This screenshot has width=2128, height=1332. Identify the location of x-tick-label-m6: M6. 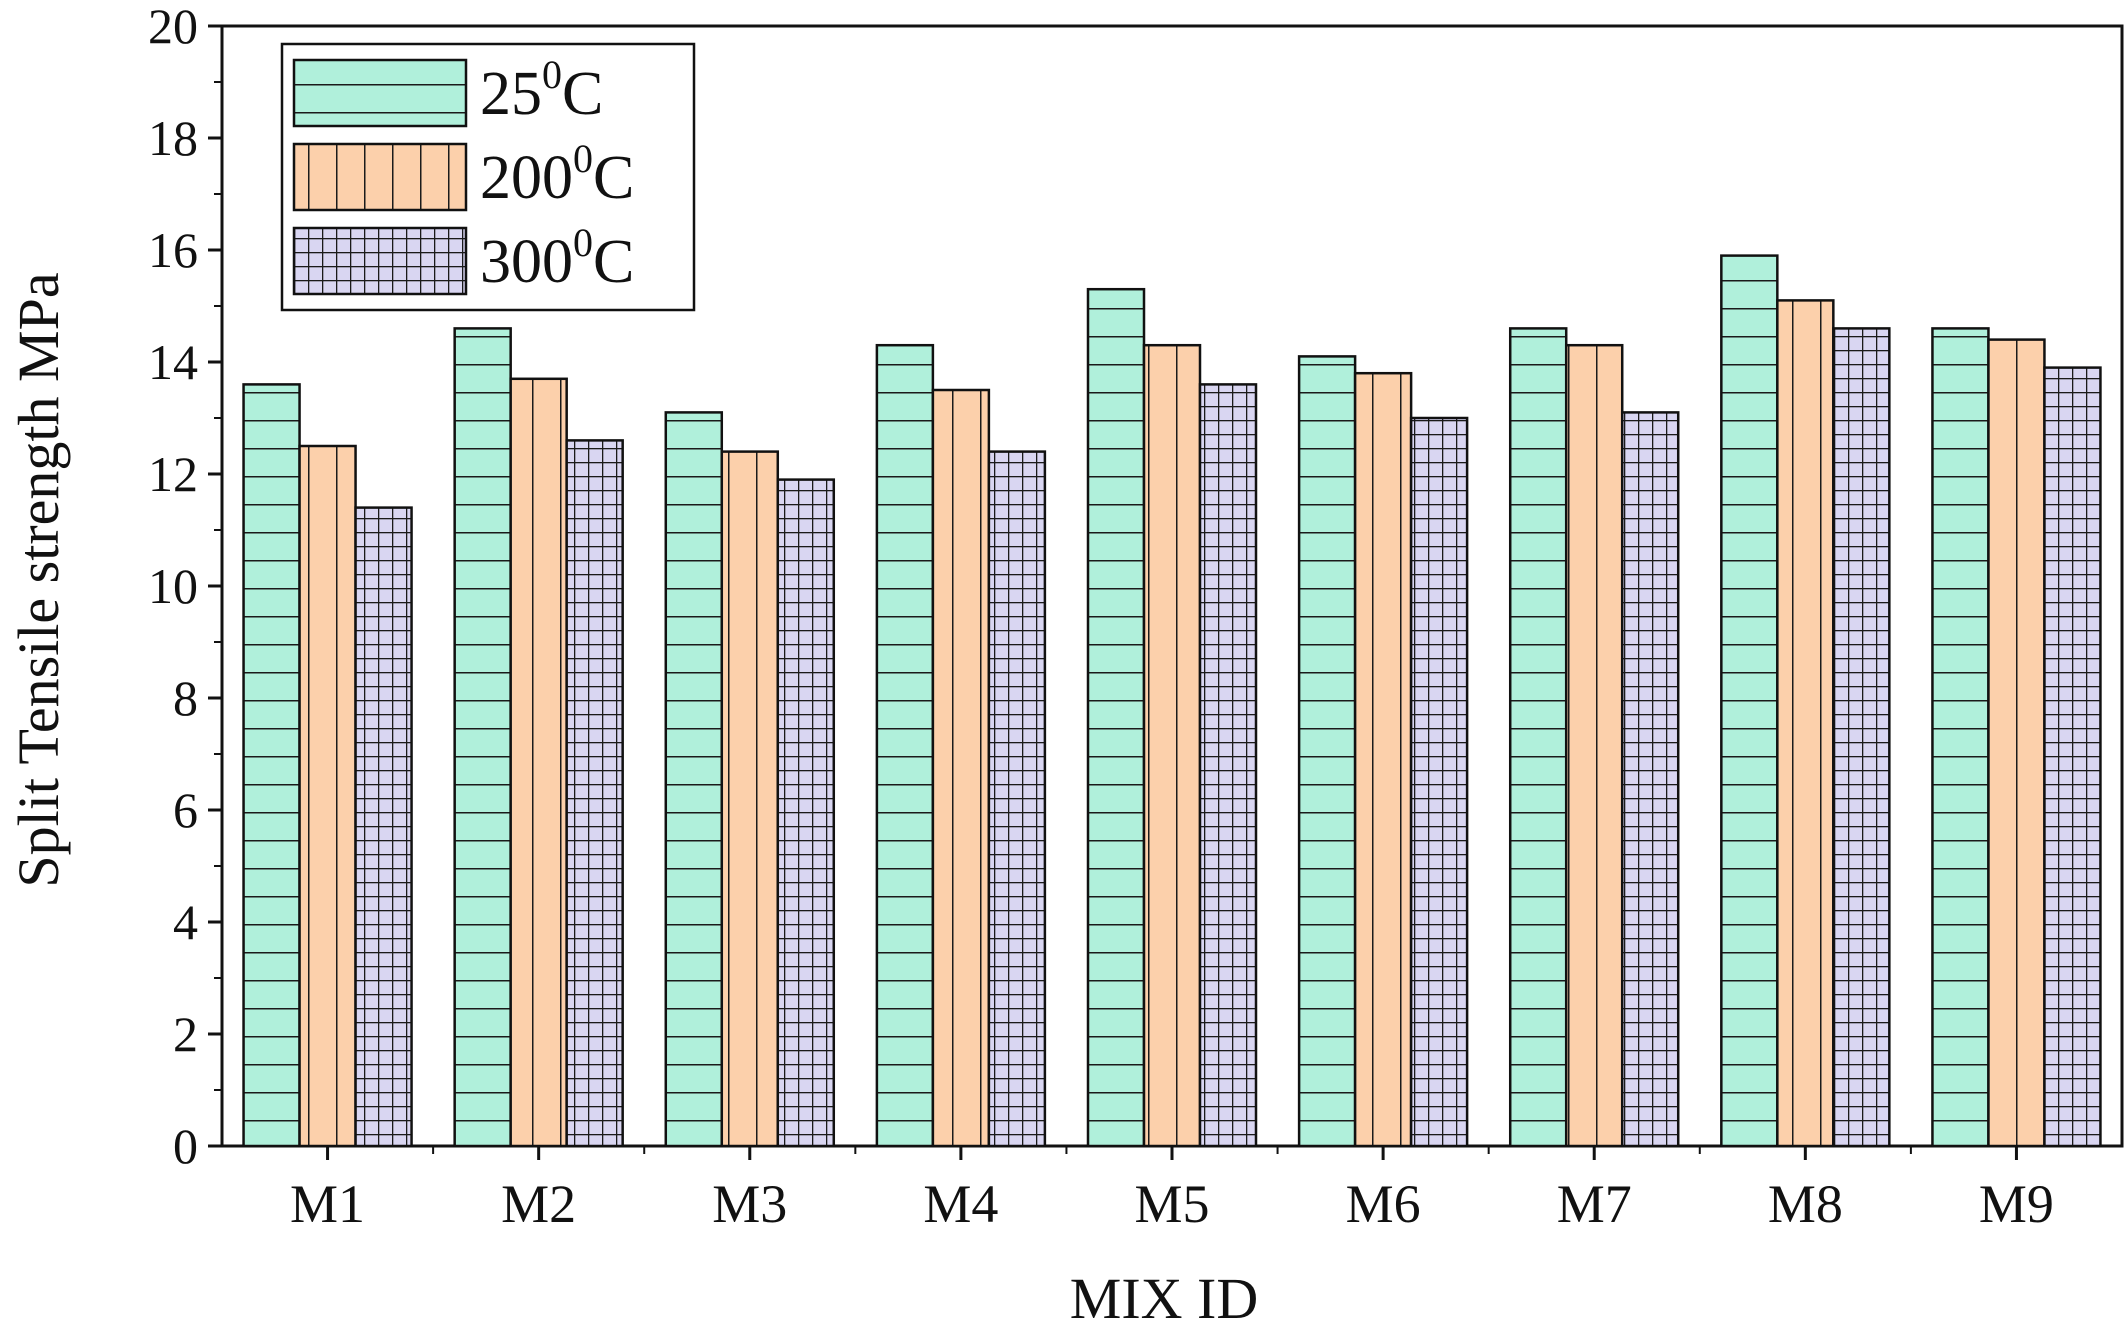
(1383, 1204).